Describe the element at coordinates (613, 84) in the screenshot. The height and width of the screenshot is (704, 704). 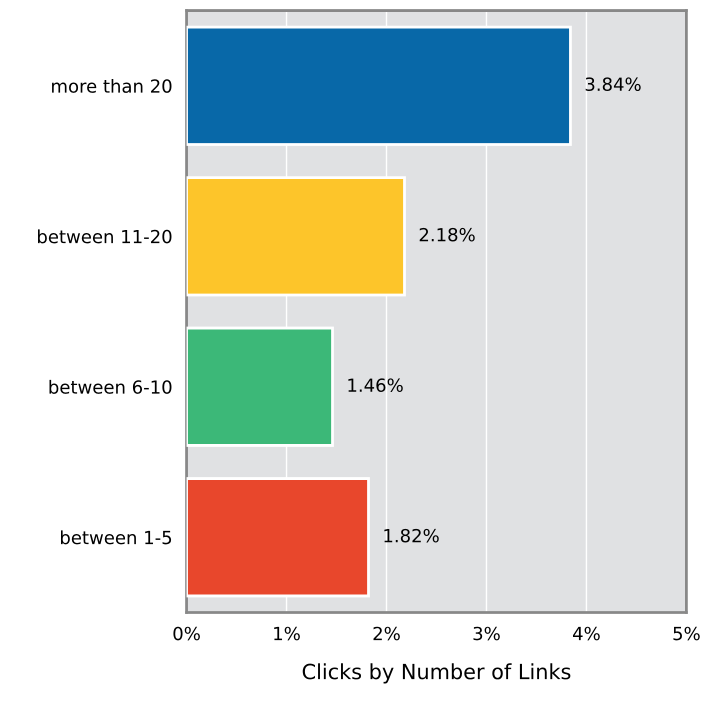
I see `data-label: 3.84%` at that location.